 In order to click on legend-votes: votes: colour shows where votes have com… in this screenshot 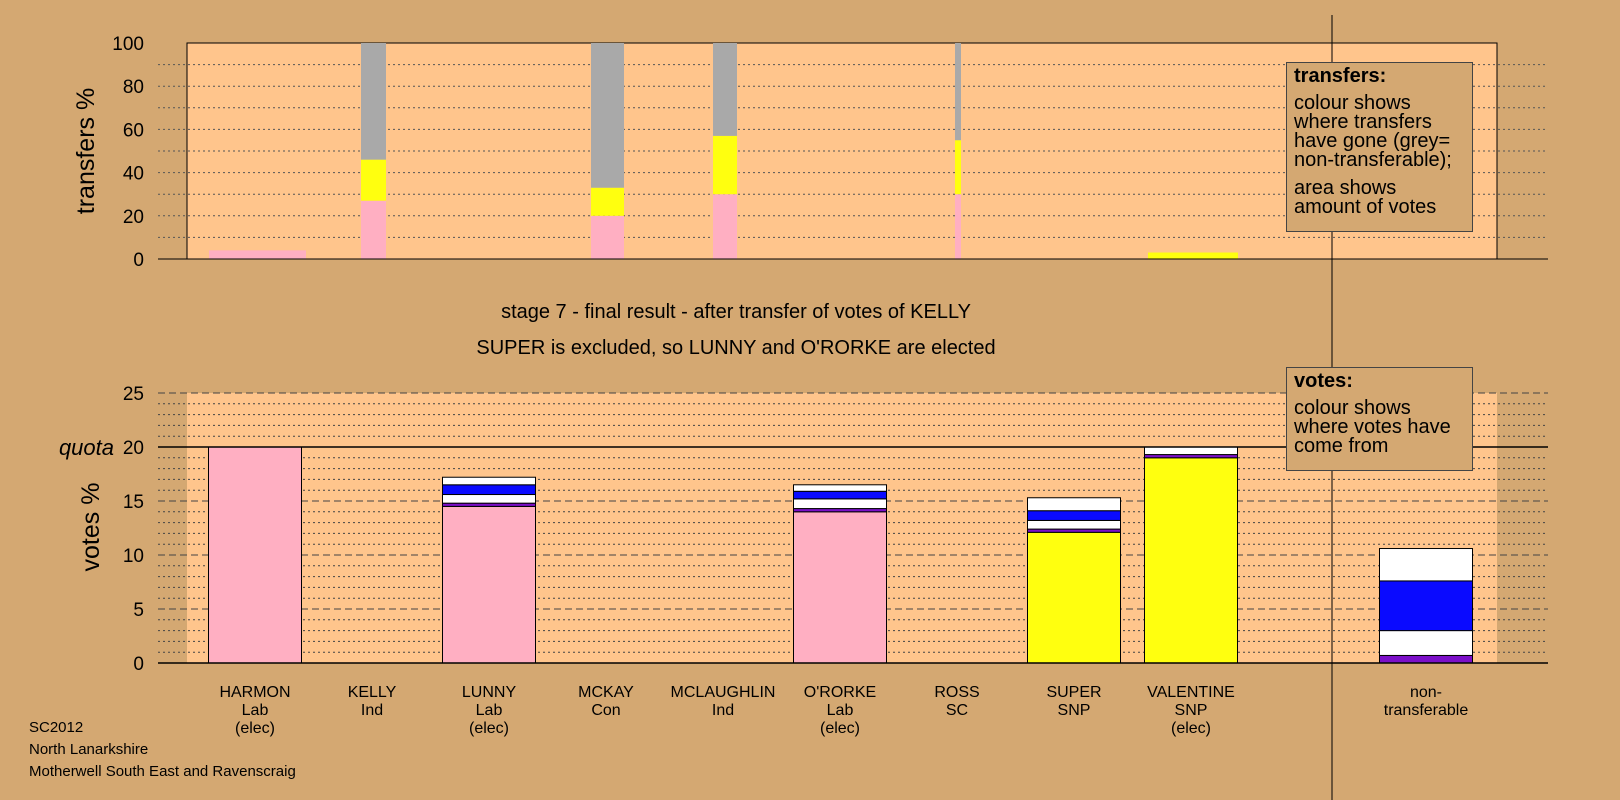, I will do `click(1379, 419)`.